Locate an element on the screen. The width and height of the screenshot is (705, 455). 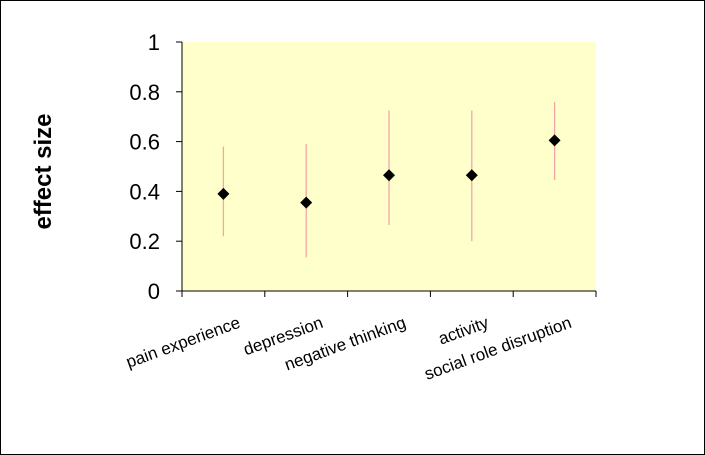
y-axis-label: effect size is located at coordinates (43, 171).